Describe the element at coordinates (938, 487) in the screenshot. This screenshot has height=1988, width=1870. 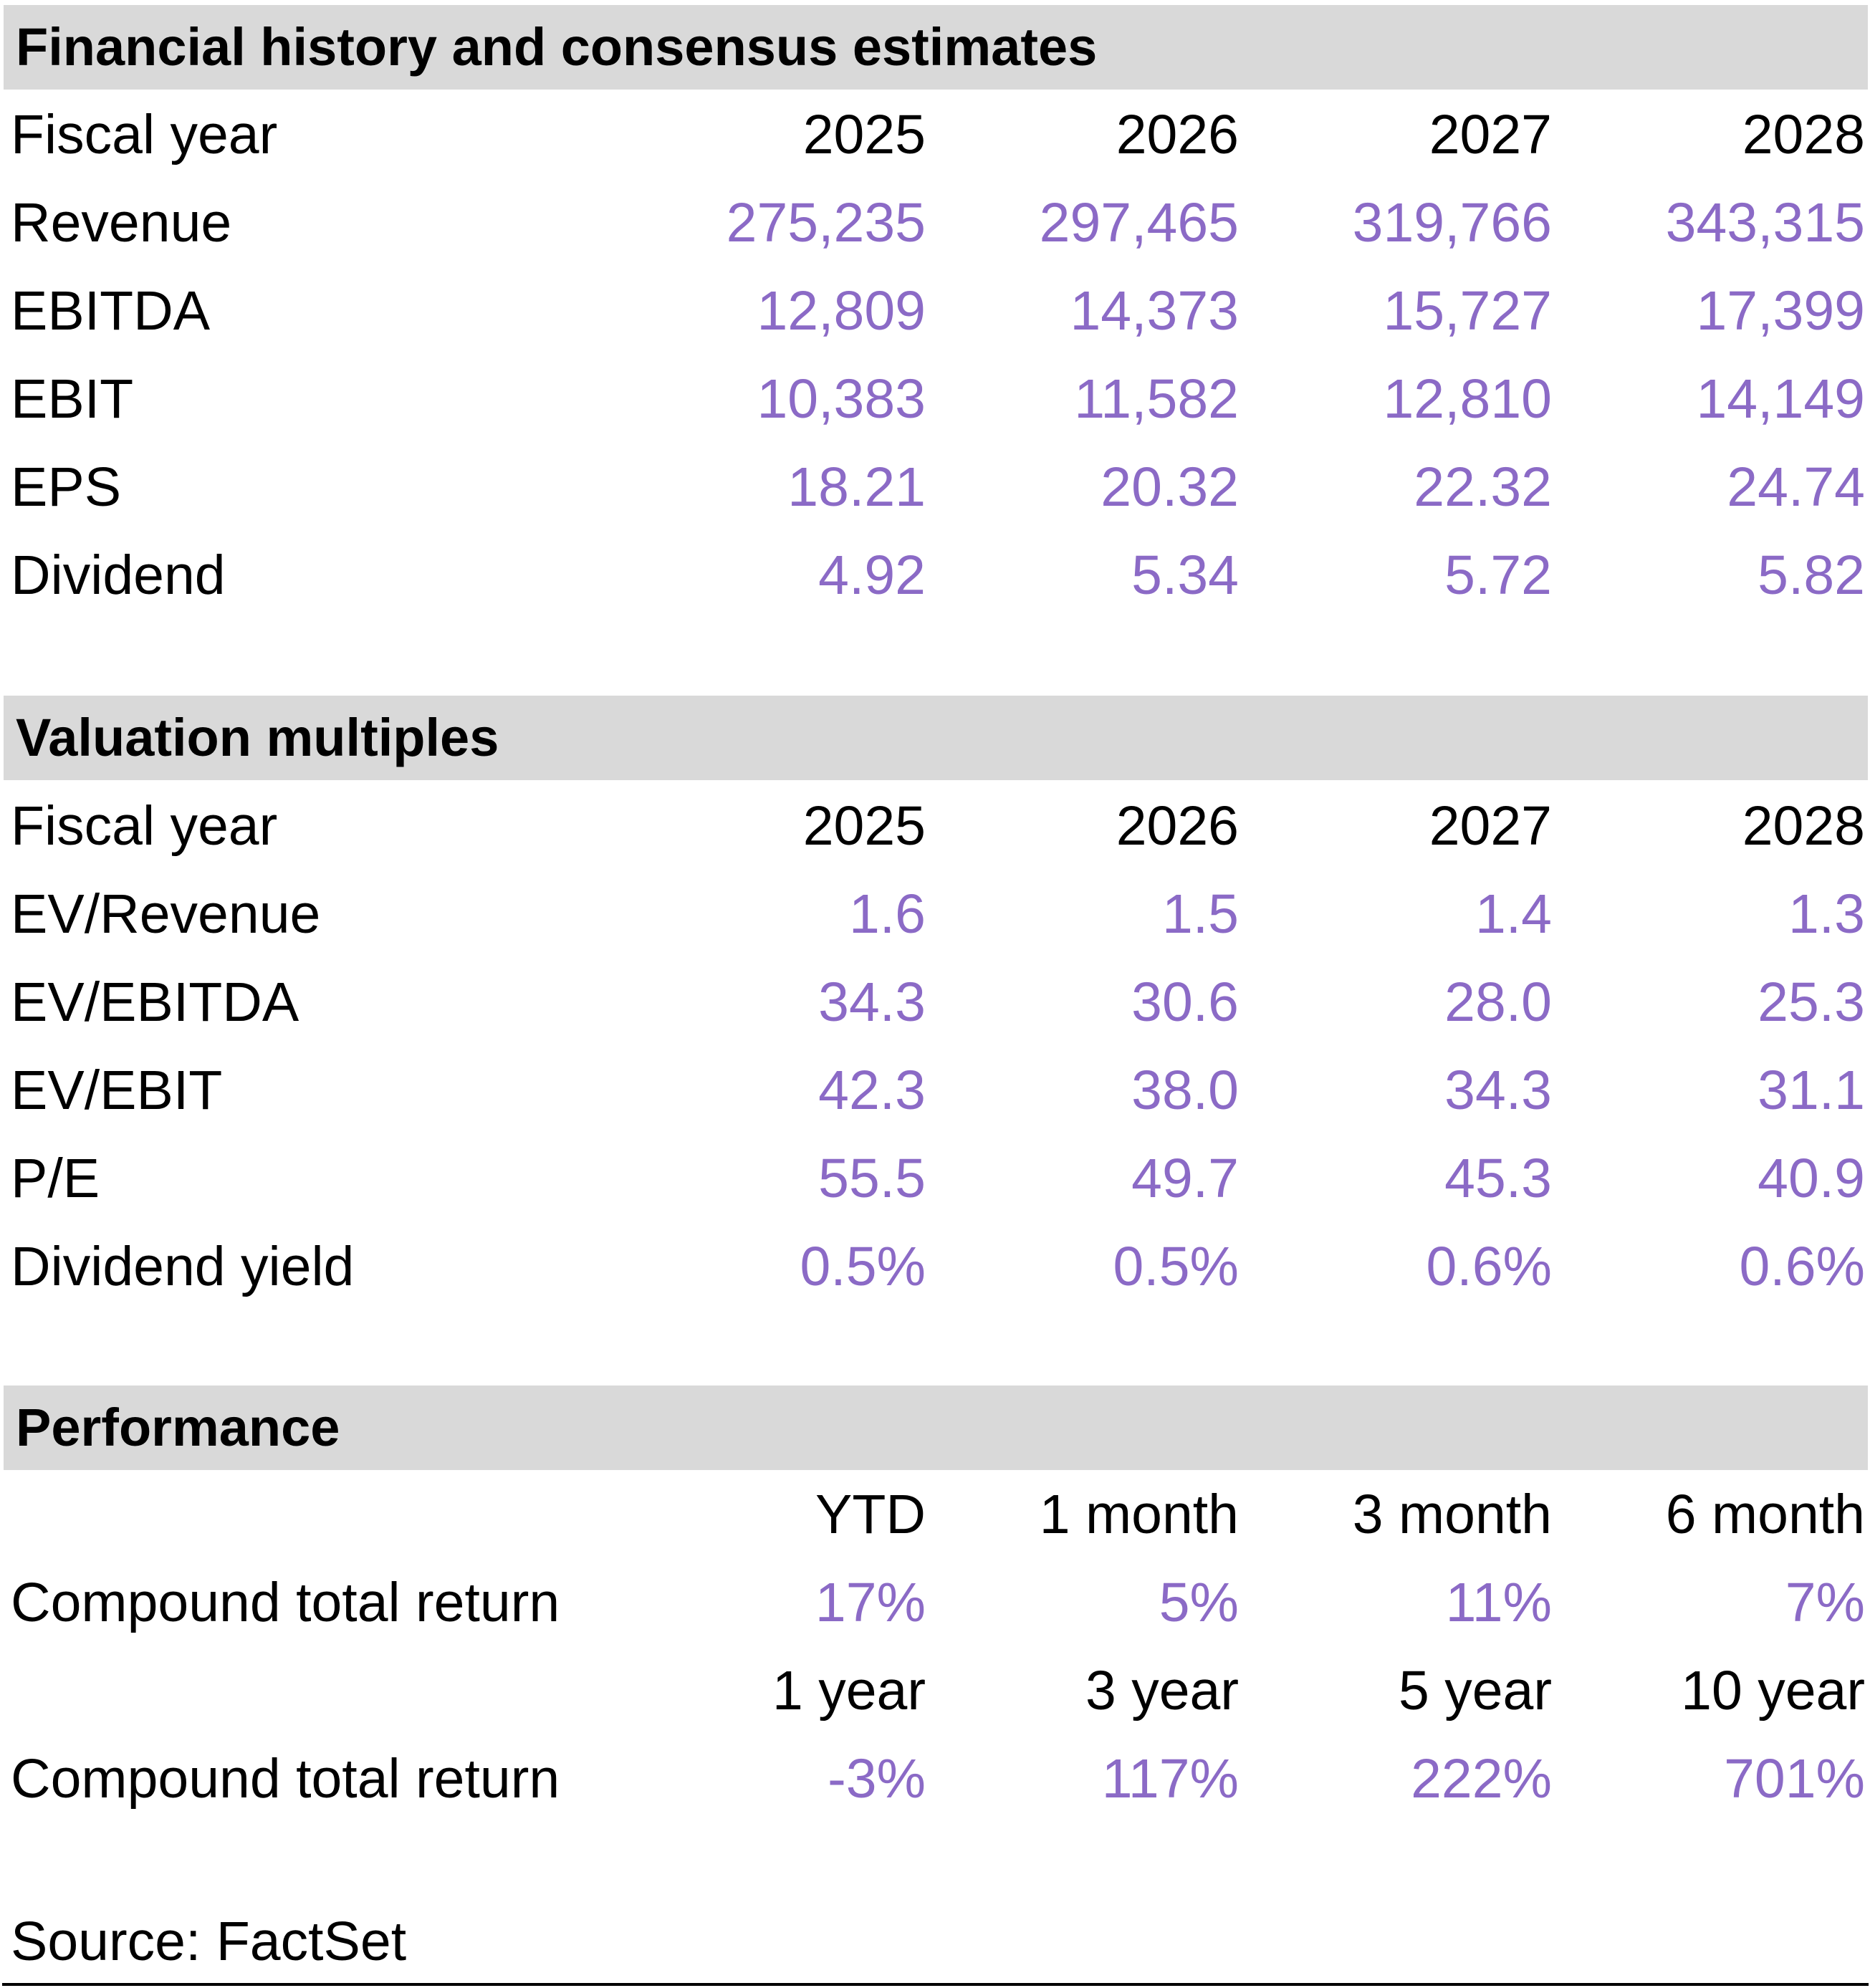
I see `table-row: EPS 18.21 20.32 22.32 24.74` at that location.